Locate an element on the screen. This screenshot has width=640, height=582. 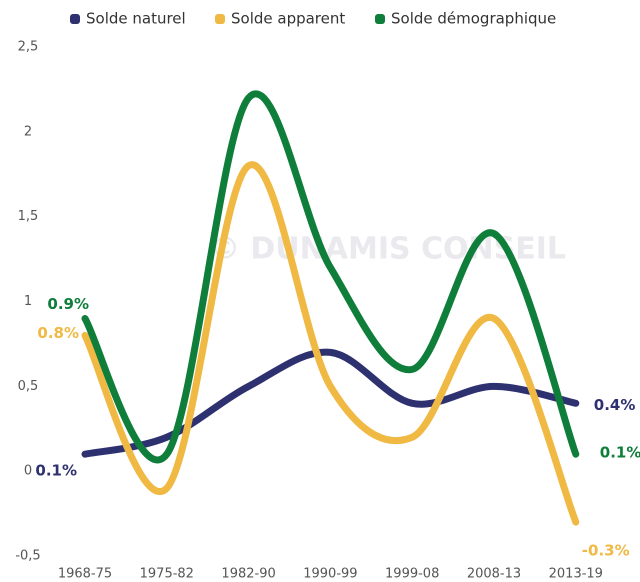
legend-label: Solde naturel is located at coordinates (136, 19).